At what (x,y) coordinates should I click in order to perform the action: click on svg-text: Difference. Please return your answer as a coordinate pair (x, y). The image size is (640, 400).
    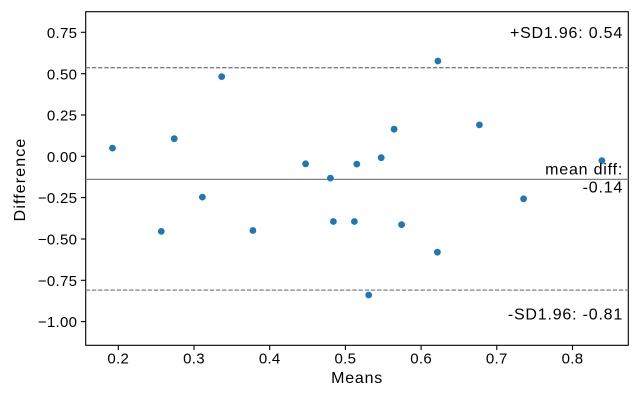
    Looking at the image, I should click on (20, 180).